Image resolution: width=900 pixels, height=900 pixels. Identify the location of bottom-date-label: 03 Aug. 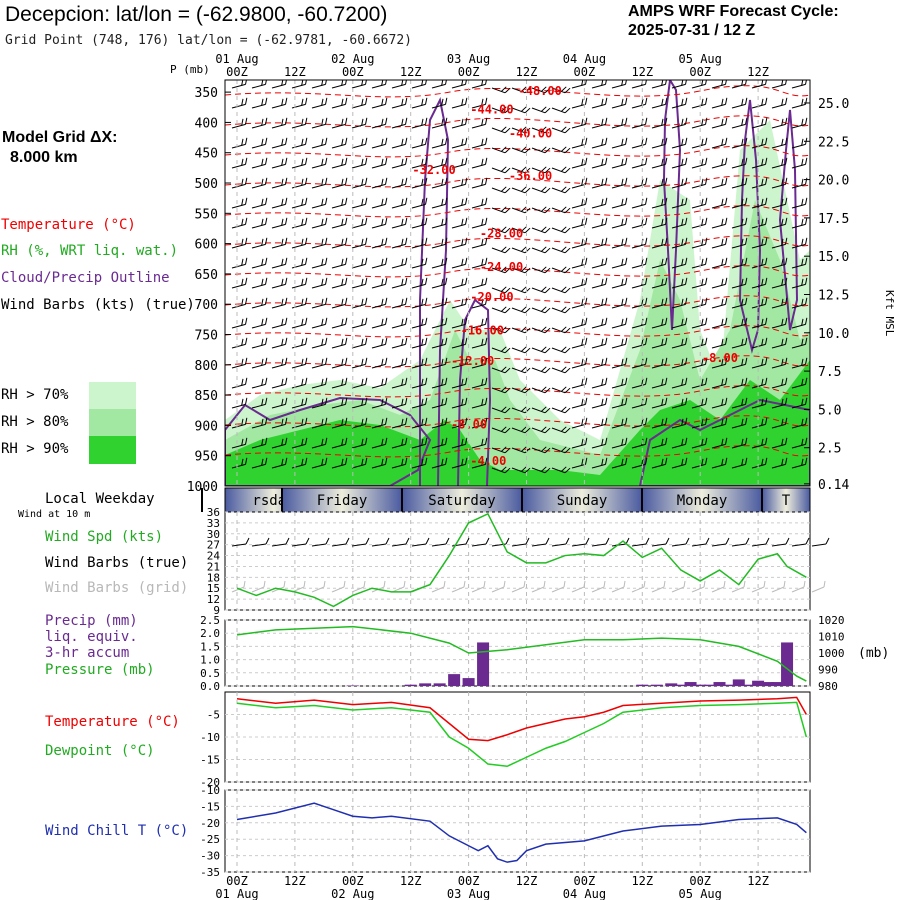
(468, 893).